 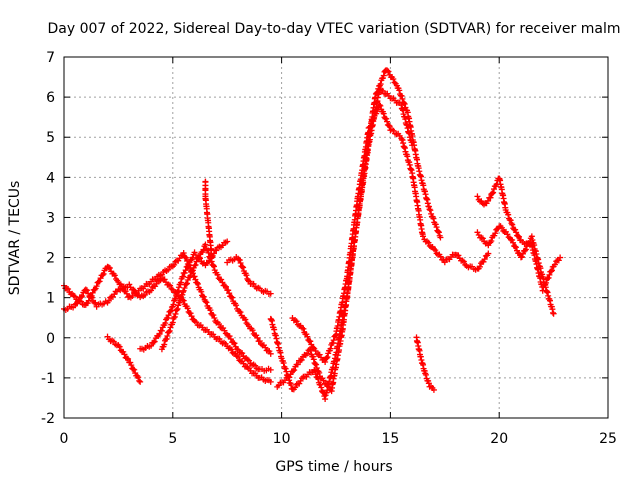 I want to click on series-sat-m, so click(x=515, y=270).